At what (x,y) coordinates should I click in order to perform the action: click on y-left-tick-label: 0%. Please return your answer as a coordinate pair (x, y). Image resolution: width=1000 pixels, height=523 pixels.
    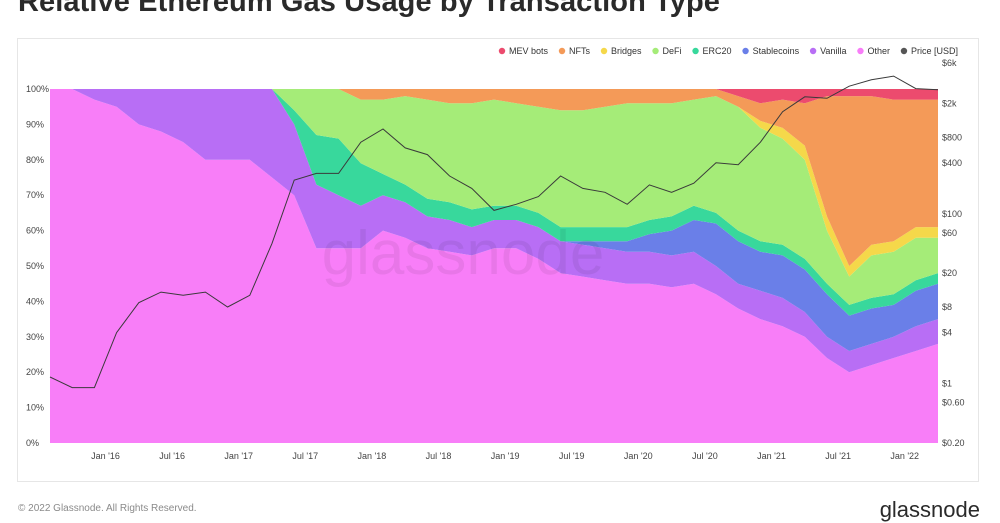
    Looking at the image, I should click on (32, 443).